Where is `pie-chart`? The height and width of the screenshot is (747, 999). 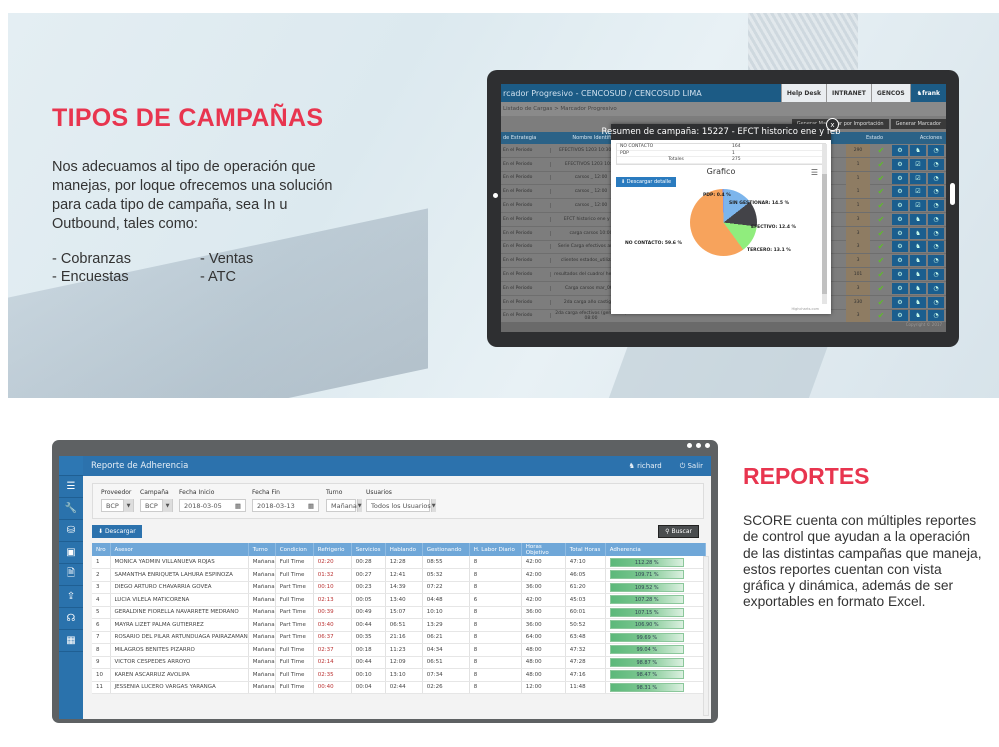
pie-chart is located at coordinates (723, 222).